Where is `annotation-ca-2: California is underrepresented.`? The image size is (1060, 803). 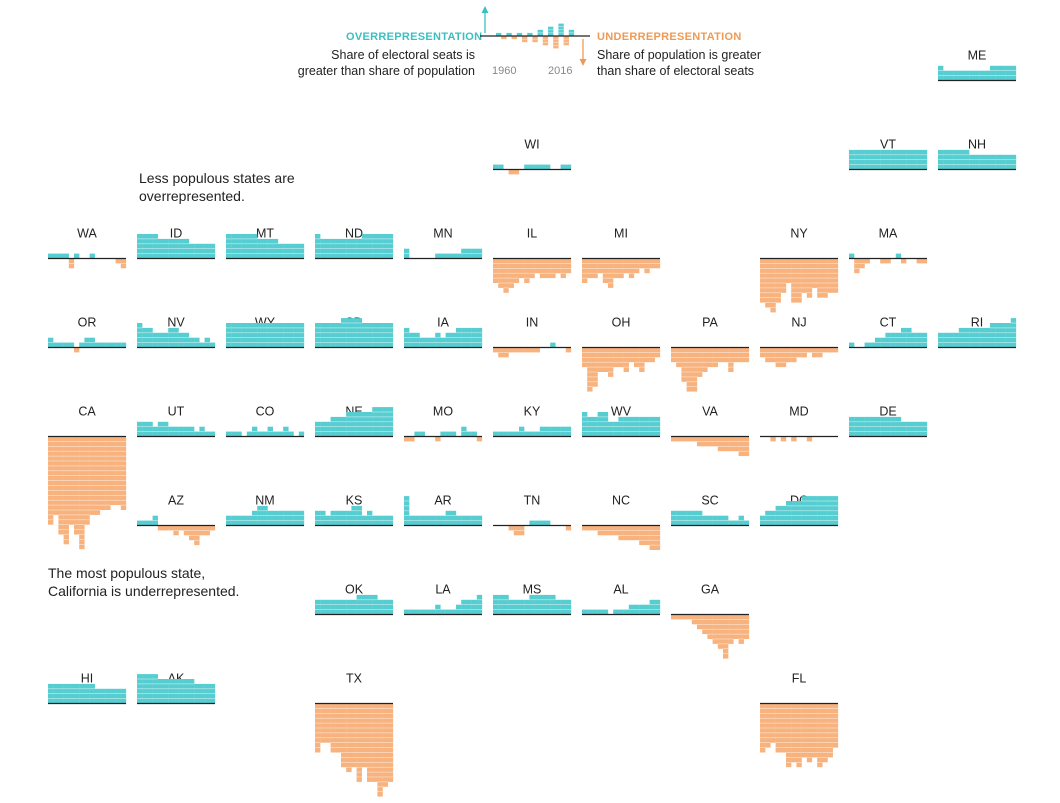 annotation-ca-2: California is underrepresented. is located at coordinates (144, 591).